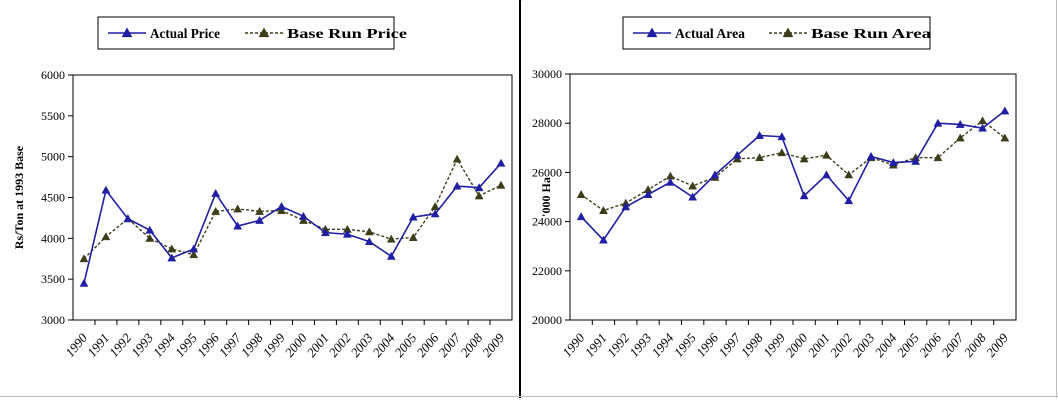 The image size is (1058, 403). What do you see at coordinates (53, 279) in the screenshot?
I see `y-tick-label: 3500` at bounding box center [53, 279].